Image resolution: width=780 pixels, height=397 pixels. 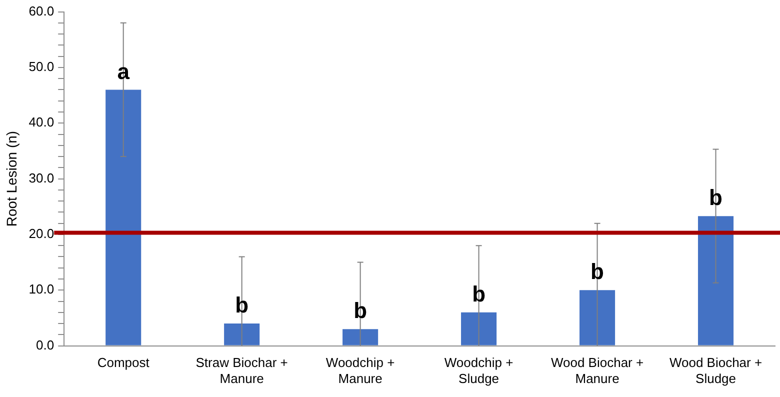 What do you see at coordinates (360, 370) in the screenshot?
I see `x-tick-label: Woodchip + Manure` at bounding box center [360, 370].